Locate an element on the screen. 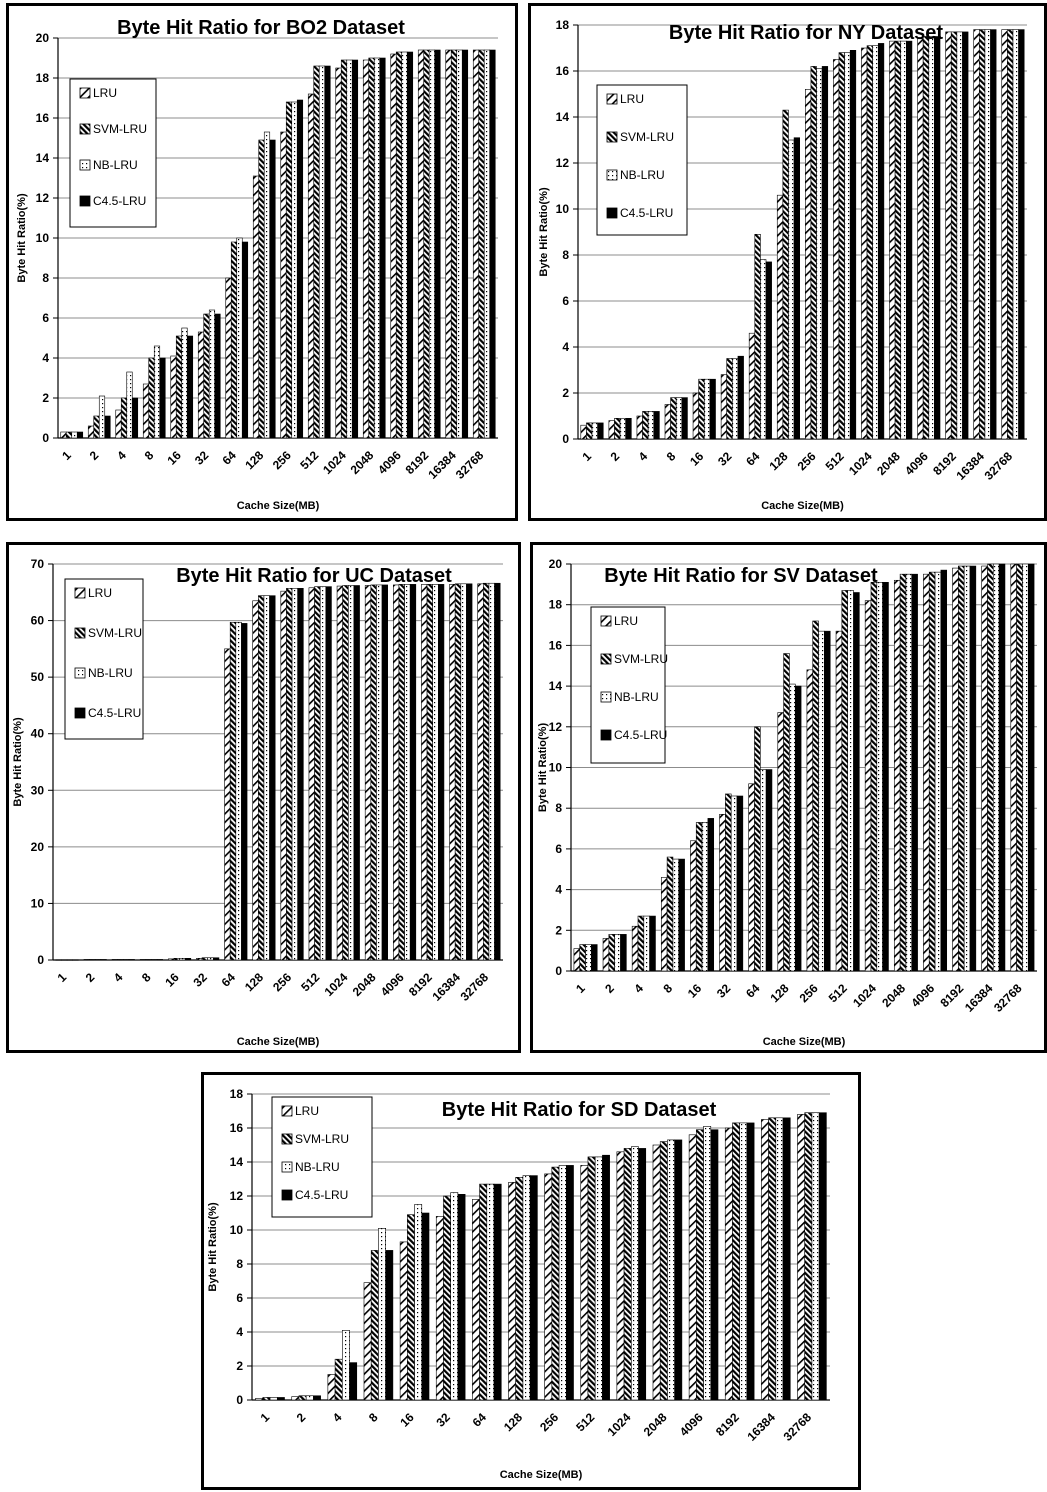 The image size is (1047, 1492). x-tick-label: 2048 is located at coordinates (362, 462).